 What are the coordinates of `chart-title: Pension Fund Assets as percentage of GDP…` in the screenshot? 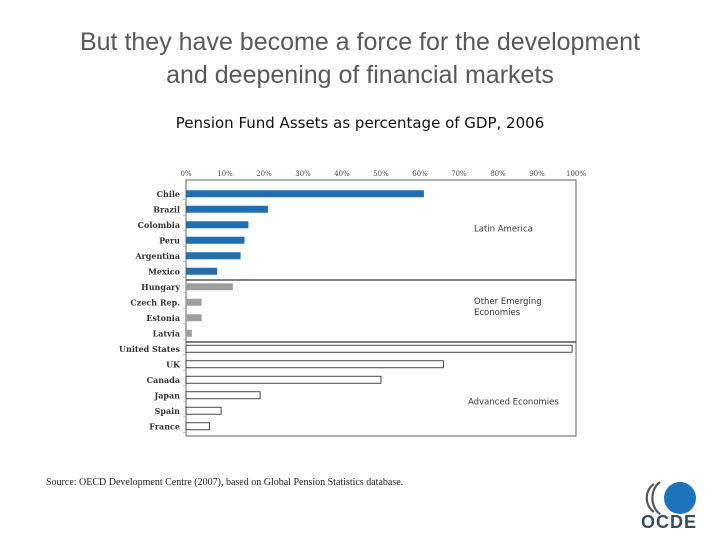 It's located at (360, 123).